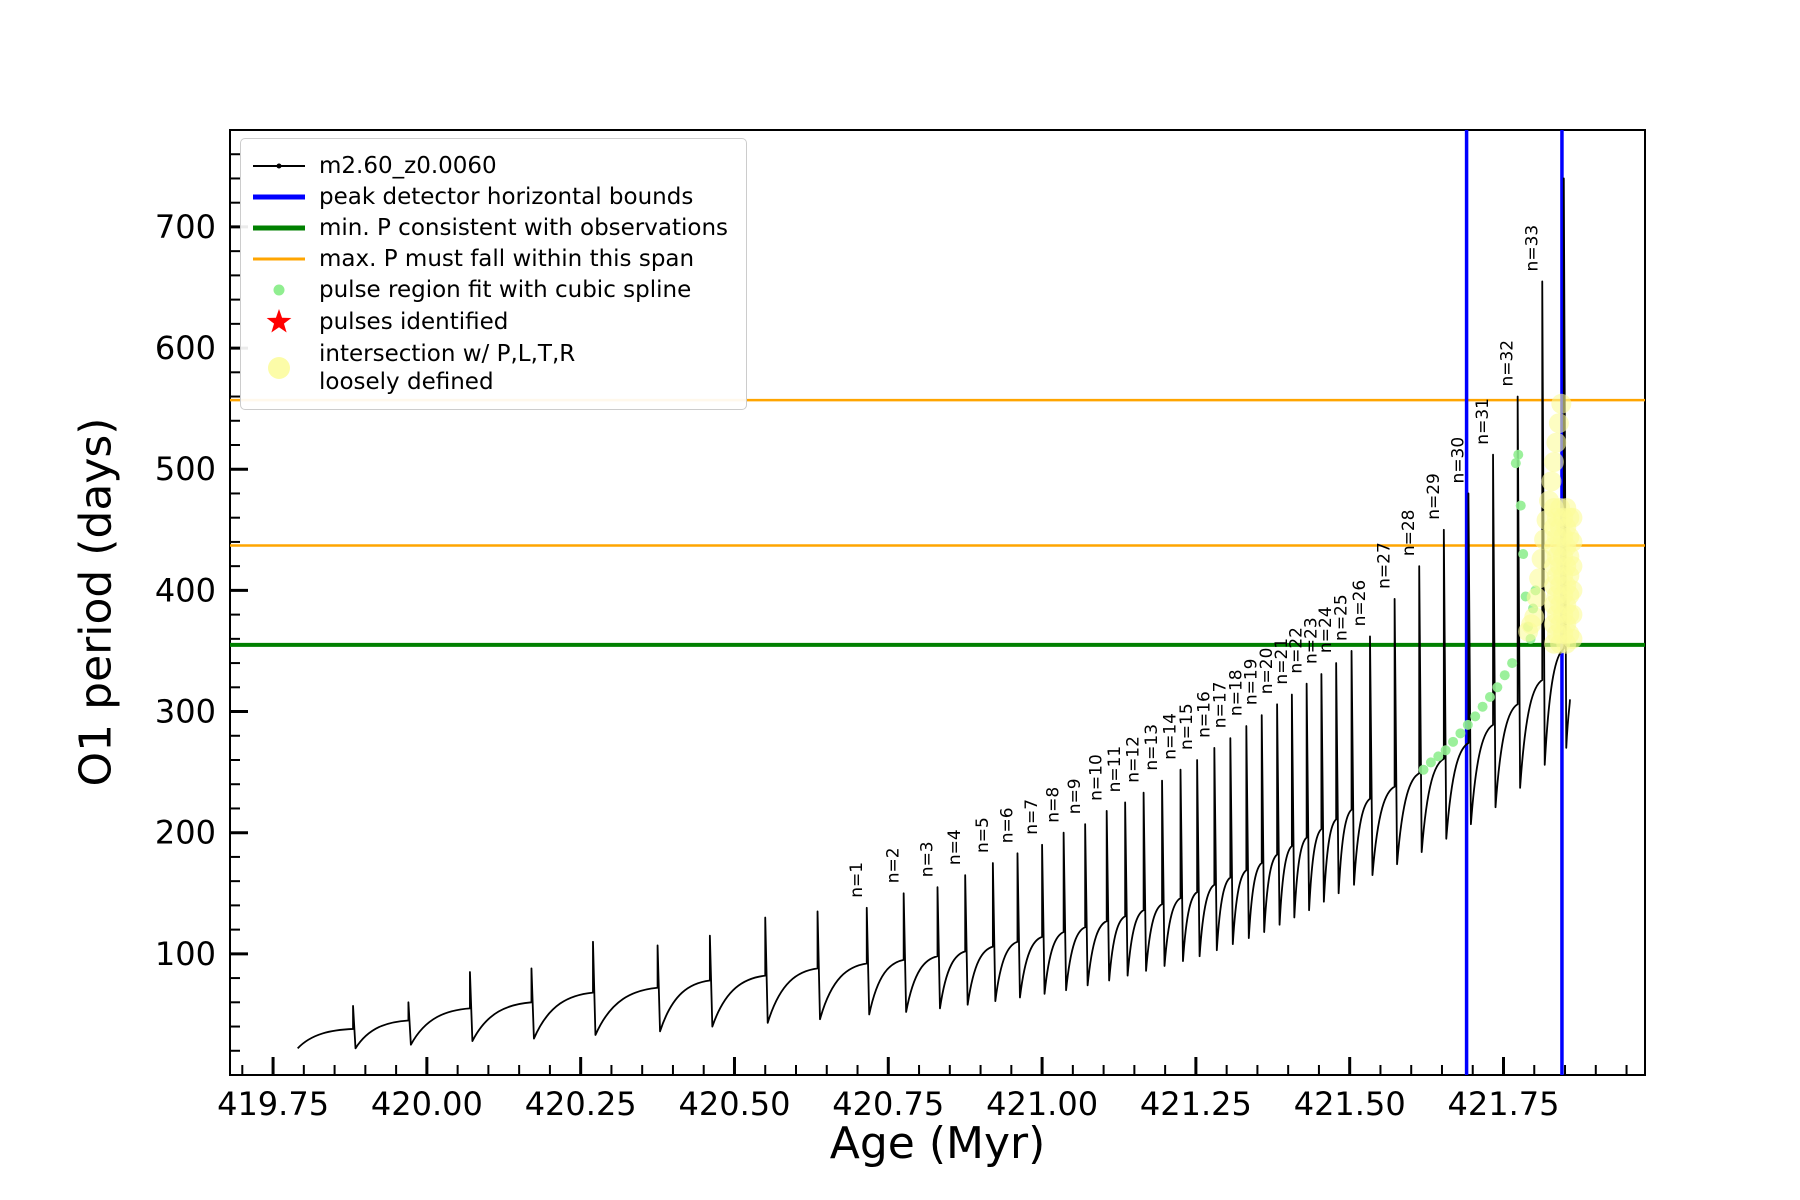  Describe the element at coordinates (1115, 769) in the screenshot. I see `pulse-number-label: n=11` at that location.